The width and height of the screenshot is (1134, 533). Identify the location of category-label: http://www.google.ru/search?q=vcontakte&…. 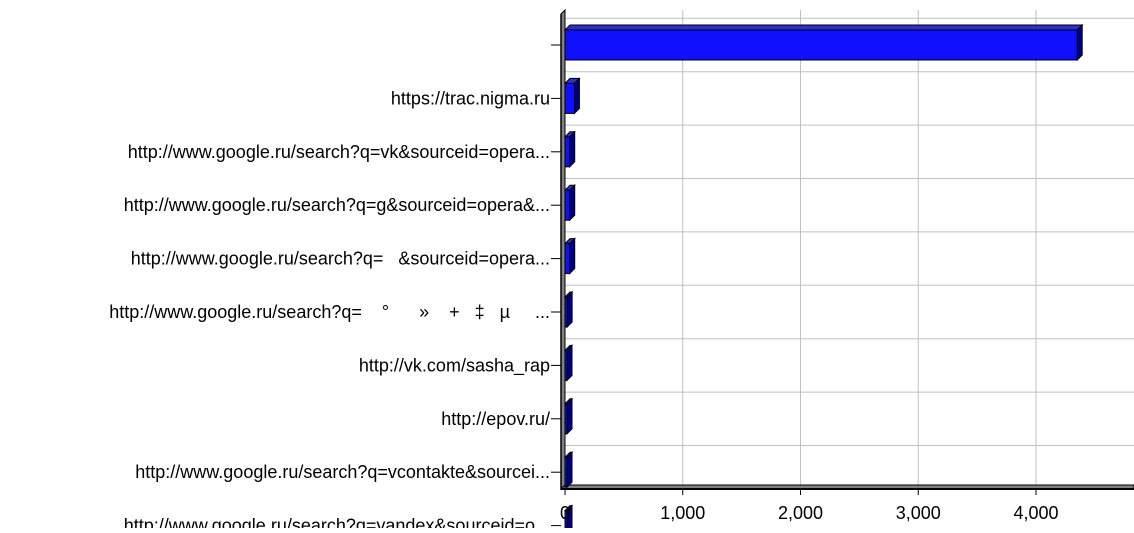
(342, 472).